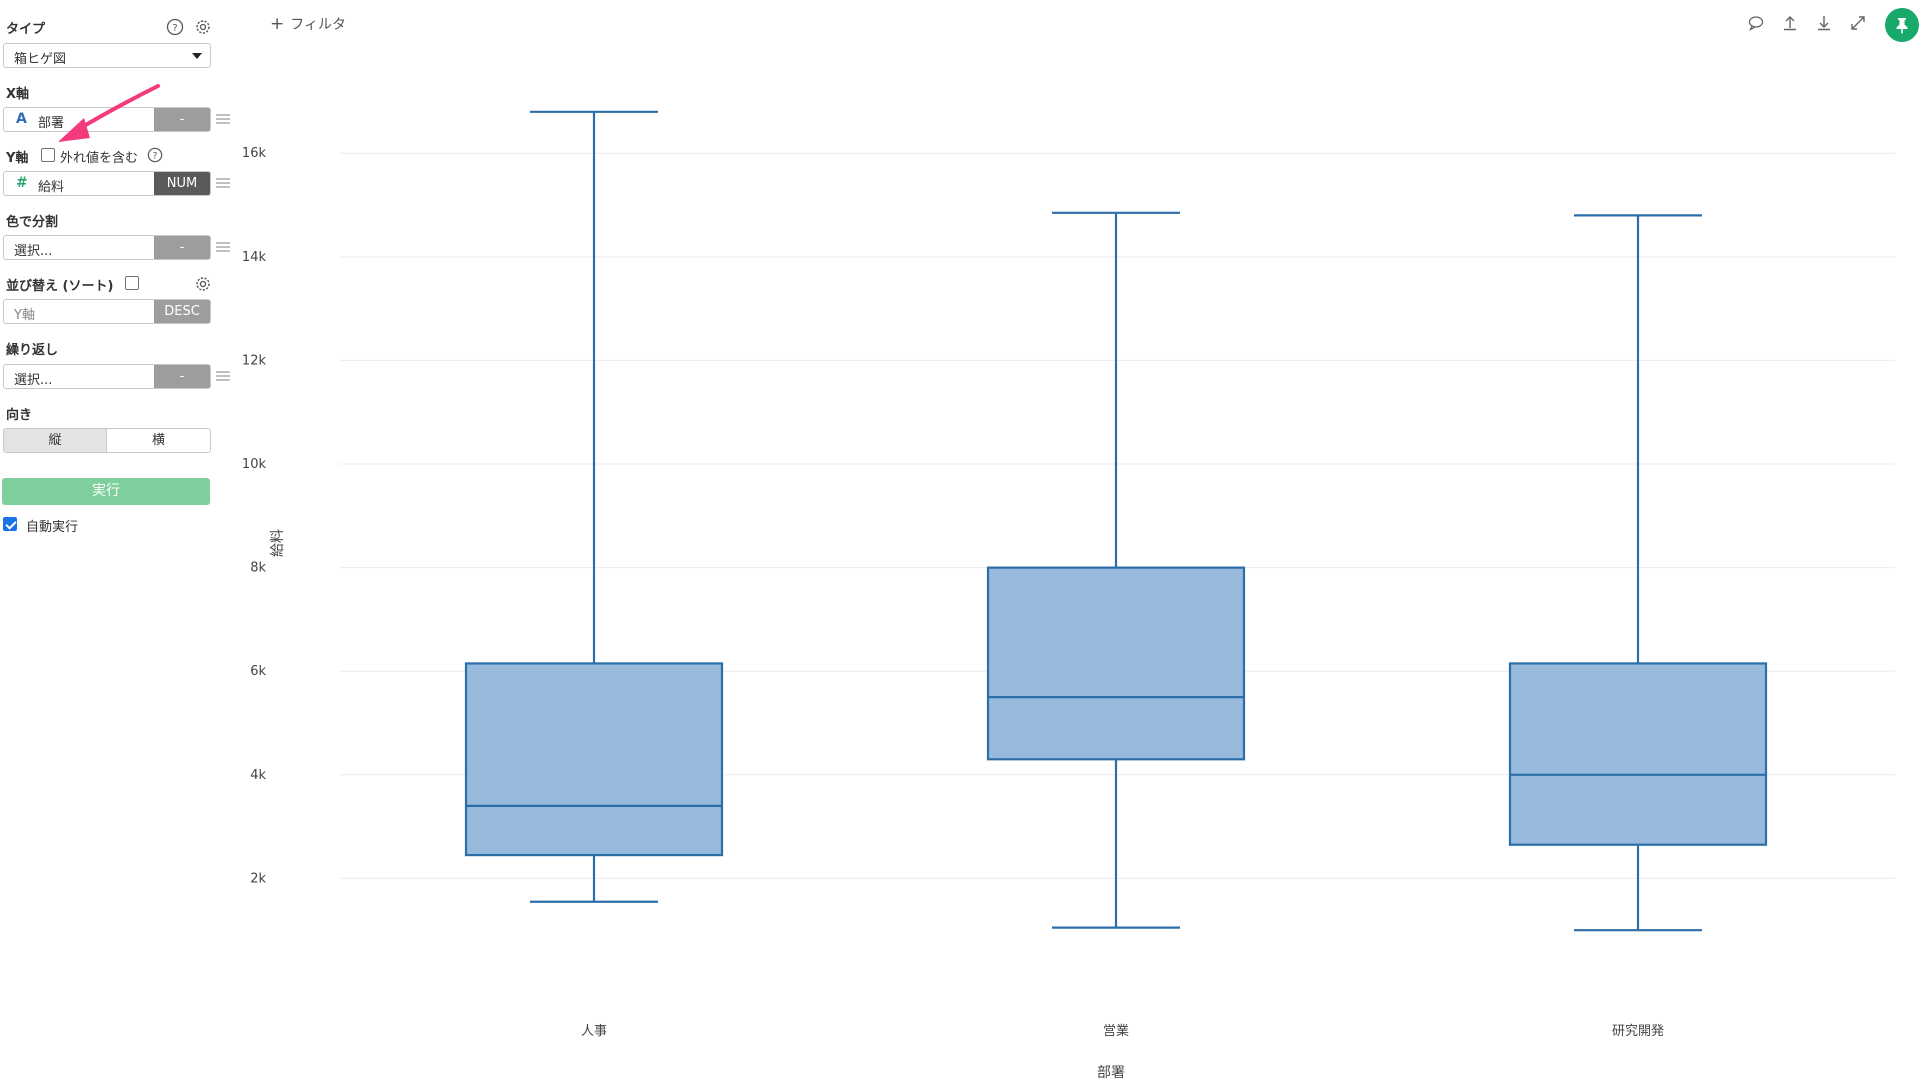 This screenshot has height=1091, width=1920. Describe the element at coordinates (107, 55) in the screenshot. I see `chart-type-select: 箱ヒゲ図` at that location.